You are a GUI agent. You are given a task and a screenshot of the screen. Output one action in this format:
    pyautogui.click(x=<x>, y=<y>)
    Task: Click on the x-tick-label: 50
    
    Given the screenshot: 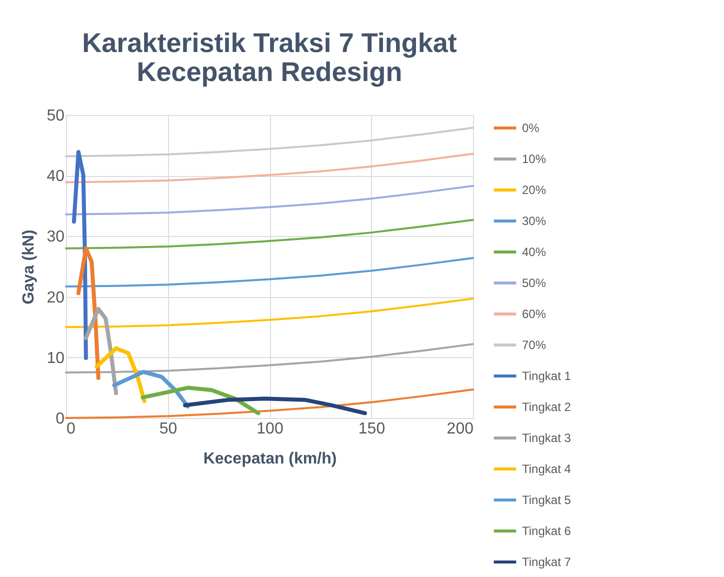 What is the action you would take?
    pyautogui.click(x=168, y=429)
    